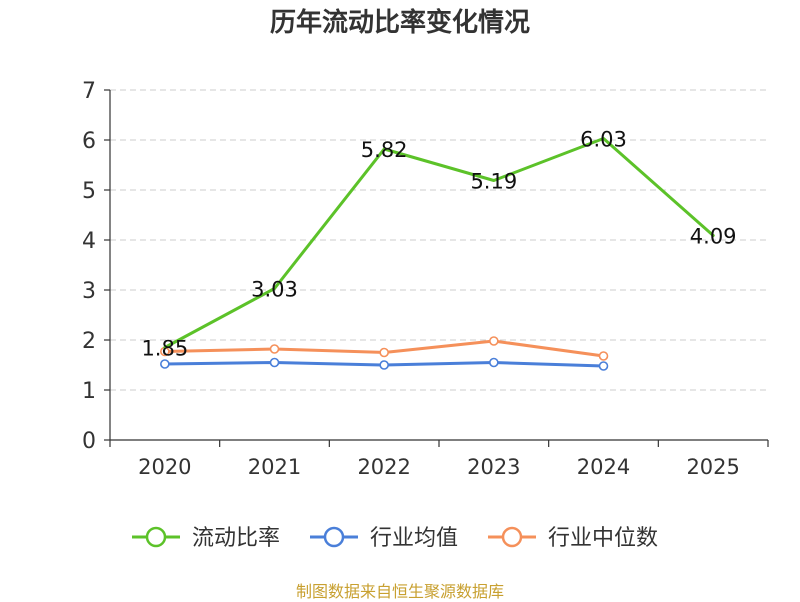 The width and height of the screenshot is (800, 602). I want to click on data-label: 5.19, so click(493, 182).